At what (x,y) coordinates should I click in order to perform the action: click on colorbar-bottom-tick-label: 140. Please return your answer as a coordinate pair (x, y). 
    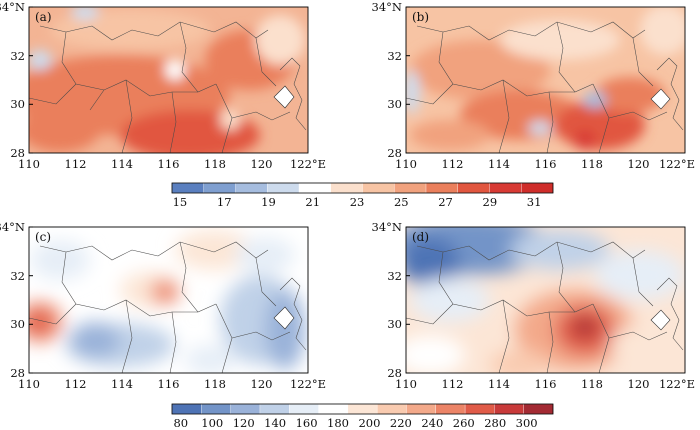
    Looking at the image, I should click on (275, 423).